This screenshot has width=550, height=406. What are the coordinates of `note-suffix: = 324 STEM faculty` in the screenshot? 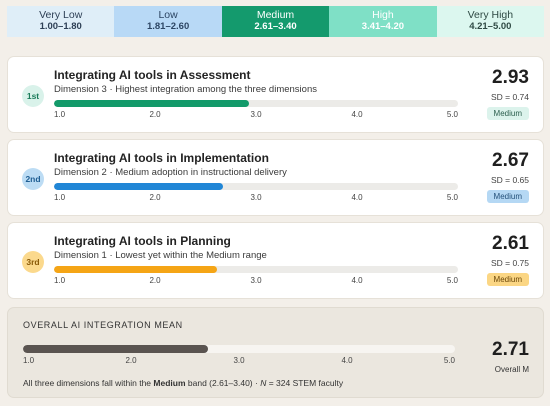 It's located at (305, 383).